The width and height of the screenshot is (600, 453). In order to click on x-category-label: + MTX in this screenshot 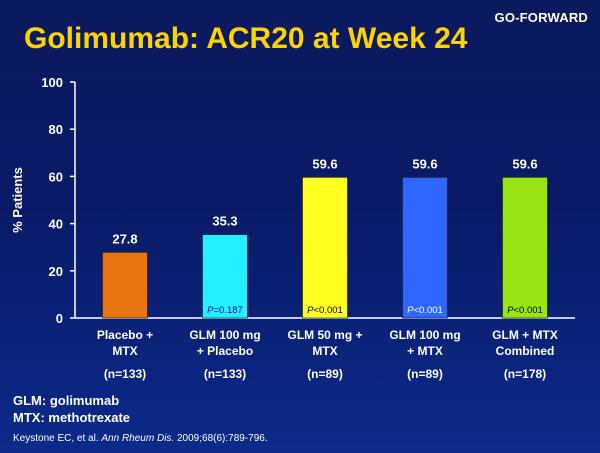, I will do `click(425, 351)`.